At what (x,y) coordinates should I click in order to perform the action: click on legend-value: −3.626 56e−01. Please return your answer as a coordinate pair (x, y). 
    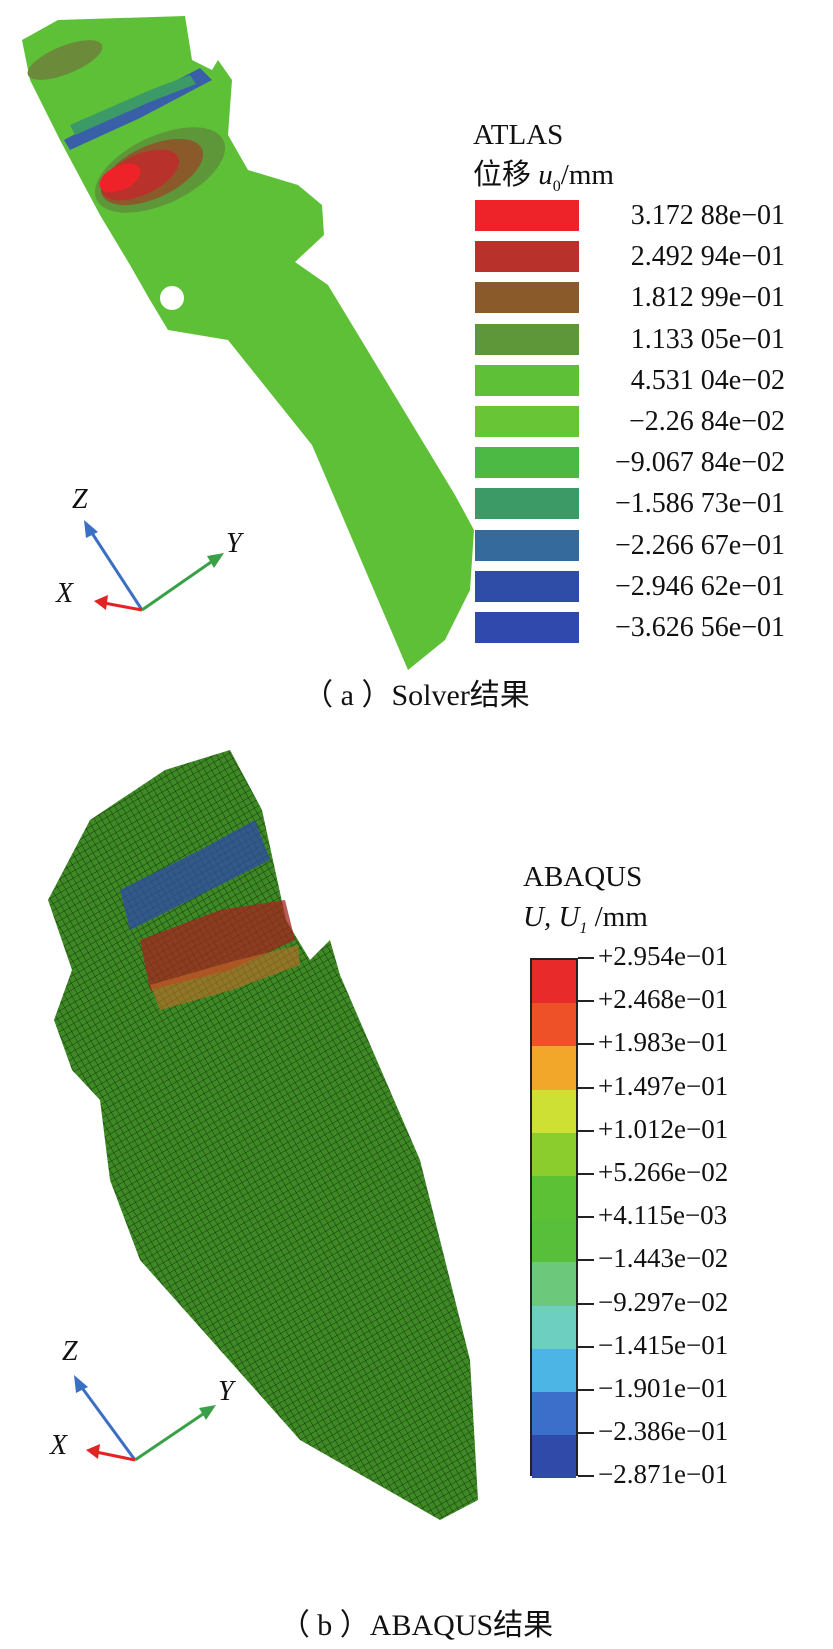
    Looking at the image, I should click on (699, 627).